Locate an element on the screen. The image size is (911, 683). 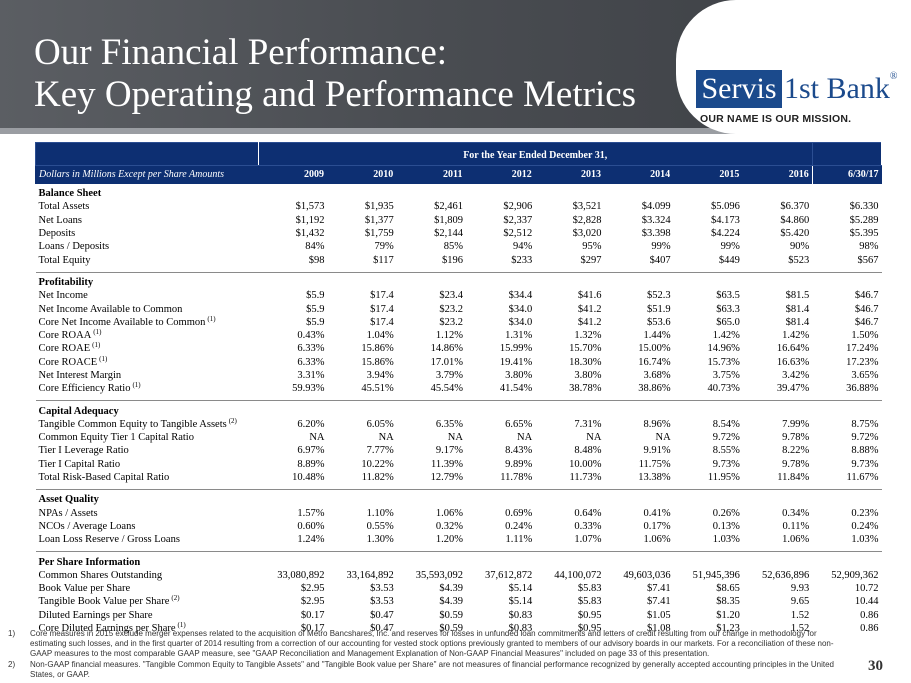
logo-word-servis: Servis is located at coordinates (739, 89).